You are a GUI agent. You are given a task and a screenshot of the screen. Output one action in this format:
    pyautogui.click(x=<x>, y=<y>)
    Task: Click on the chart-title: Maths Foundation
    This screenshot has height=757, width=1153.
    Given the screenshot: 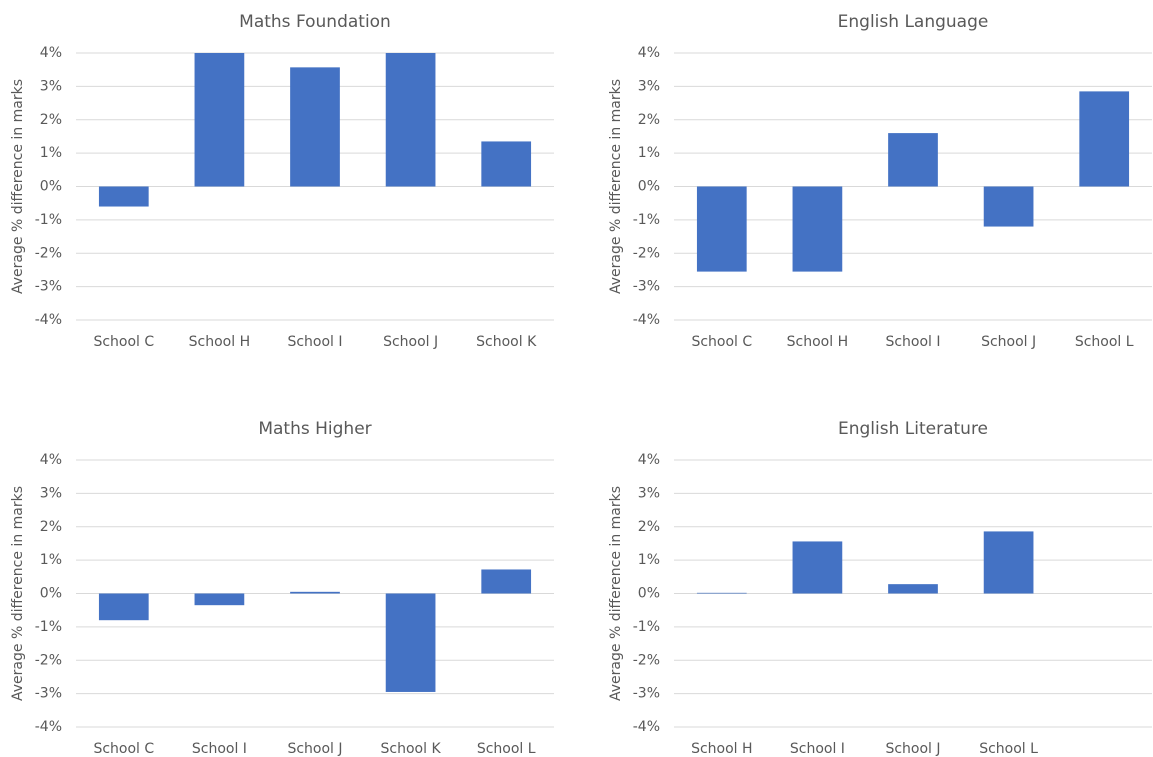 What is the action you would take?
    pyautogui.click(x=315, y=22)
    